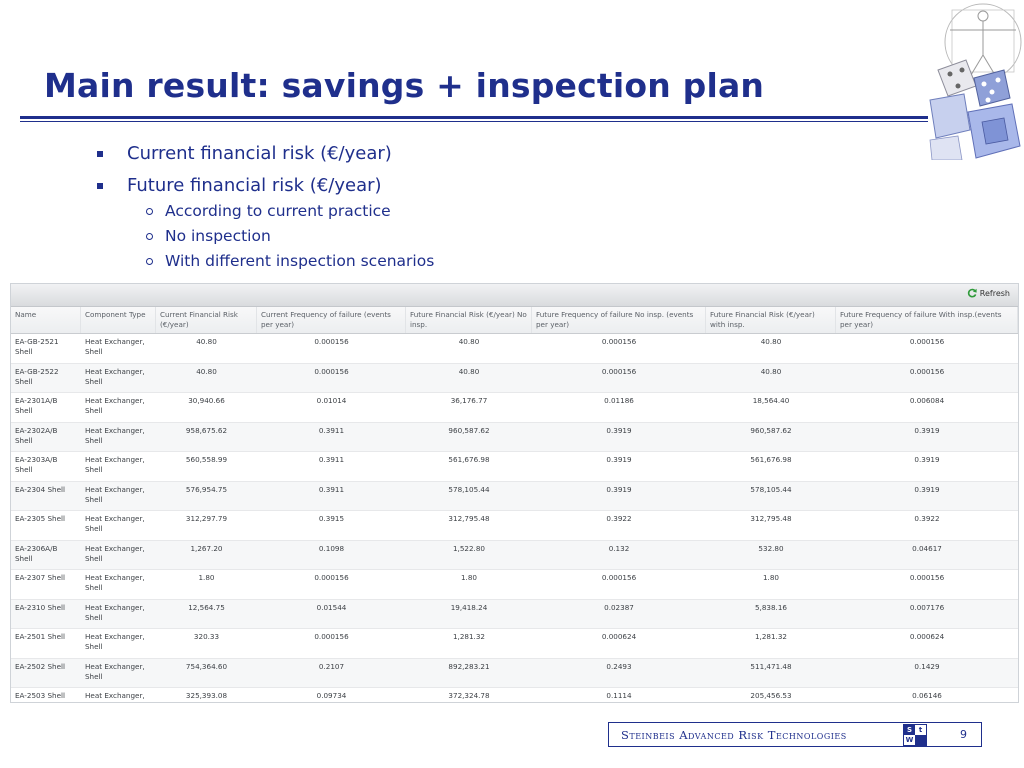 This screenshot has width=1024, height=768. Describe the element at coordinates (469, 400) in the screenshot. I see `table-cell: 36,176.77` at that location.